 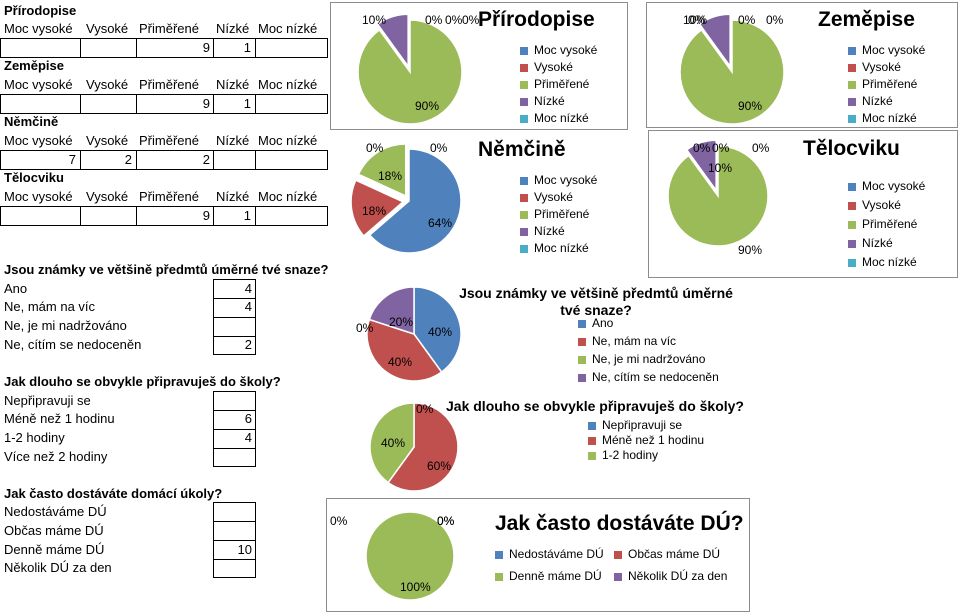 I want to click on option-label: 1-2 hodiny, so click(x=34, y=437).